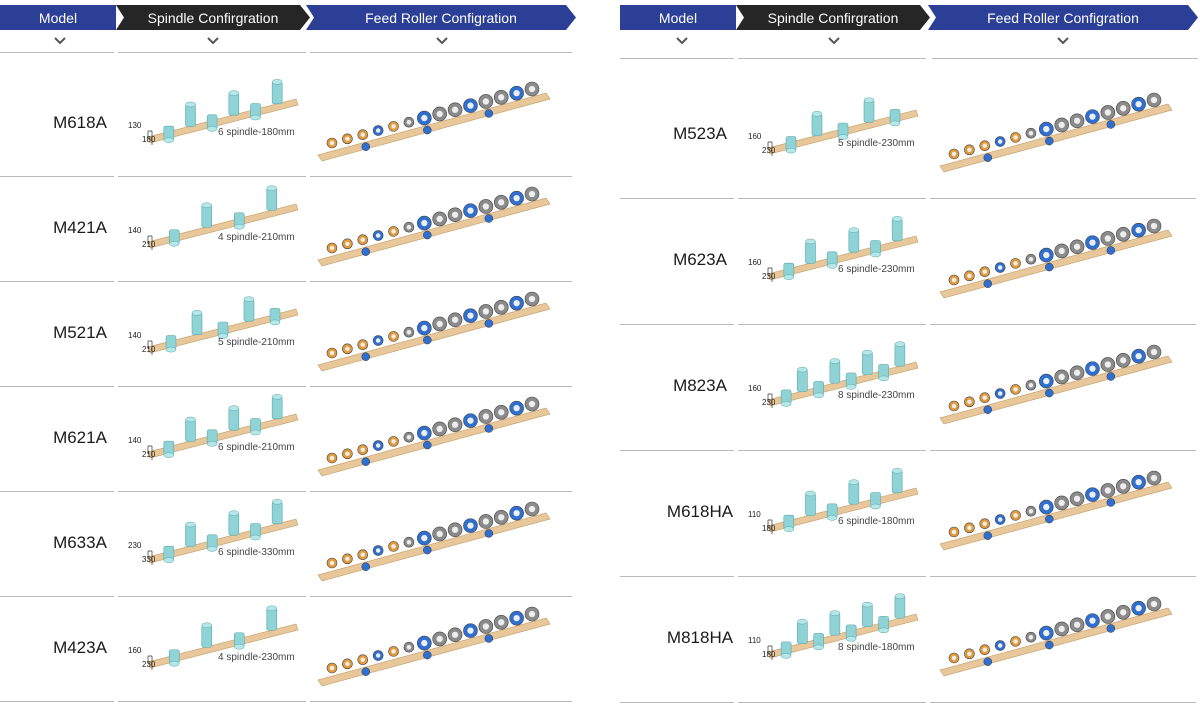 This screenshot has width=1200, height=716. Describe the element at coordinates (80, 542) in the screenshot. I see `model-name: M633A` at that location.